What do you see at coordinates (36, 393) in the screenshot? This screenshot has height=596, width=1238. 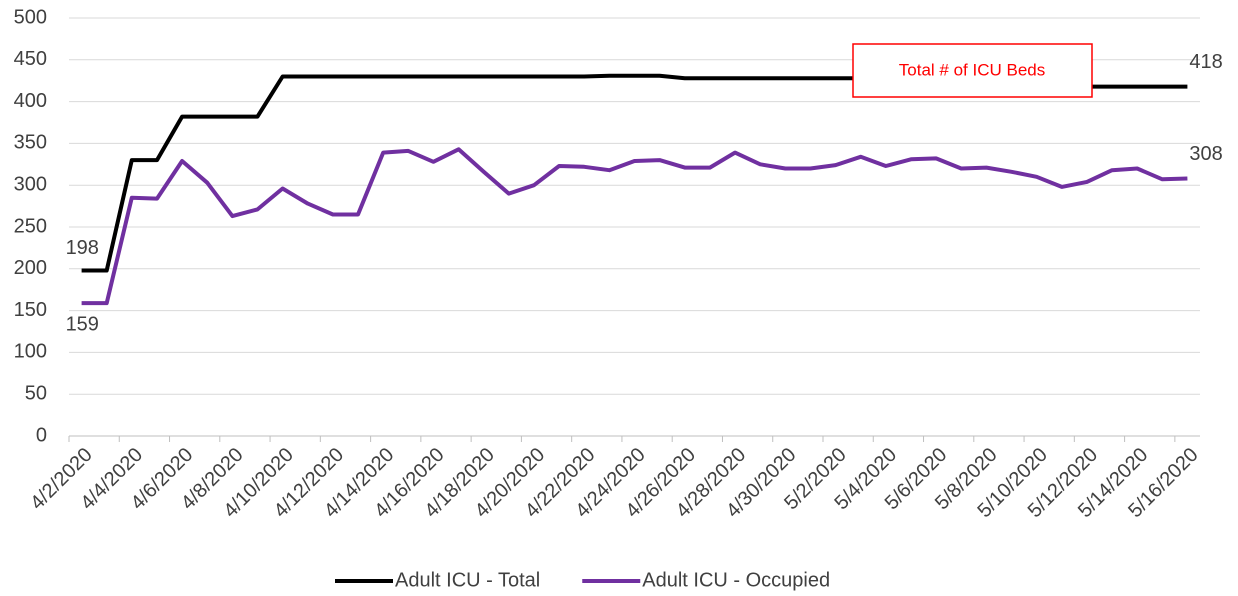 I see `y-tick-label: 50` at bounding box center [36, 393].